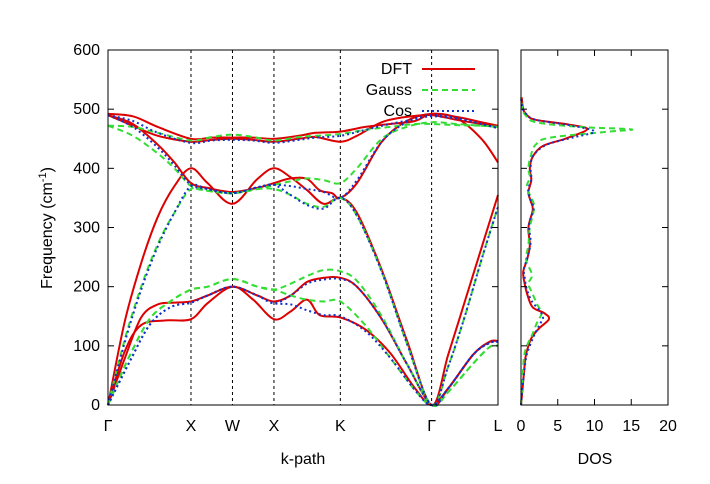 Image resolution: width=710 pixels, height=484 pixels. I want to click on dos-curves, so click(577, 251).